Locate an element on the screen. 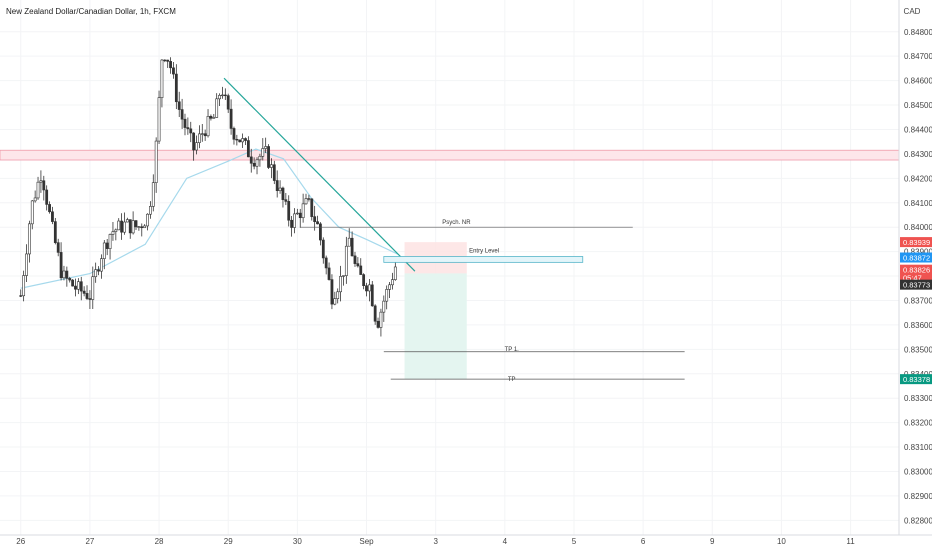 The image size is (932, 550). time-axis: 26 27 28 29 30 Sep 3 4 5 6 9 10 11 is located at coordinates (435, 541).